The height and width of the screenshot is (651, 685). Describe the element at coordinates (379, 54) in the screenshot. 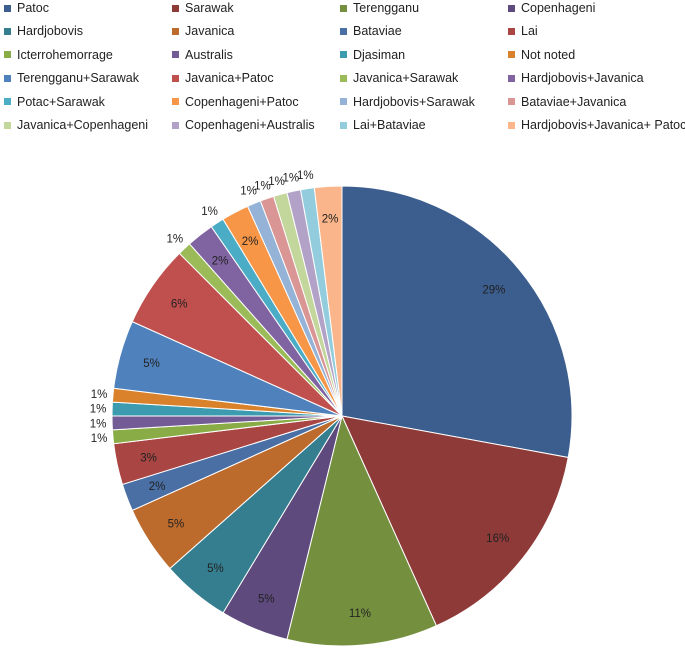

I see `legend-label: Djasiman` at that location.